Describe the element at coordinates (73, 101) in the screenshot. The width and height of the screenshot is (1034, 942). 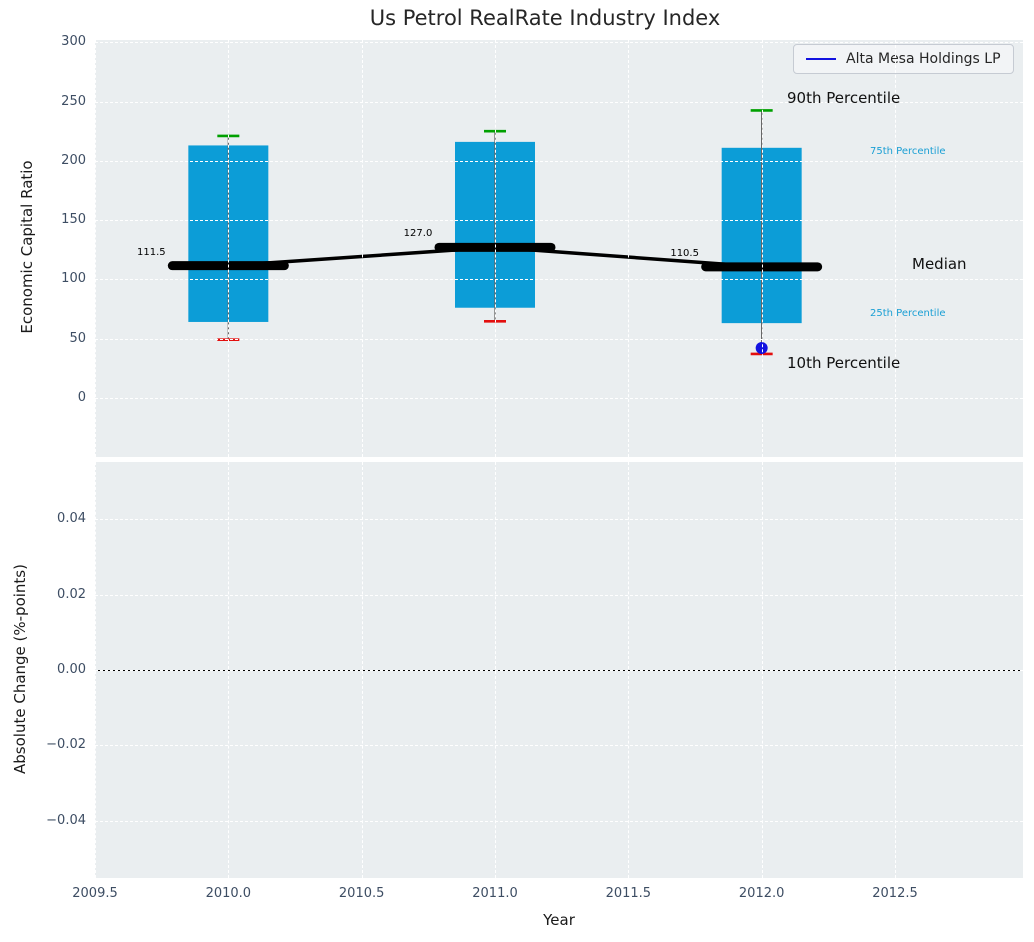
I see `y-tick-label: 250` at that location.